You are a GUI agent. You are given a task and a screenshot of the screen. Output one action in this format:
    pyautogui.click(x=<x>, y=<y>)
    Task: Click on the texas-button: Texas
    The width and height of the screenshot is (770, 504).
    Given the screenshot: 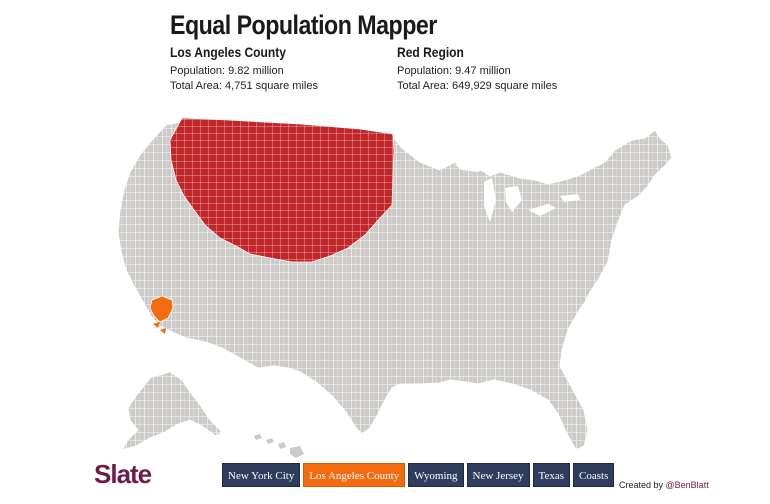 What is the action you would take?
    pyautogui.click(x=551, y=475)
    